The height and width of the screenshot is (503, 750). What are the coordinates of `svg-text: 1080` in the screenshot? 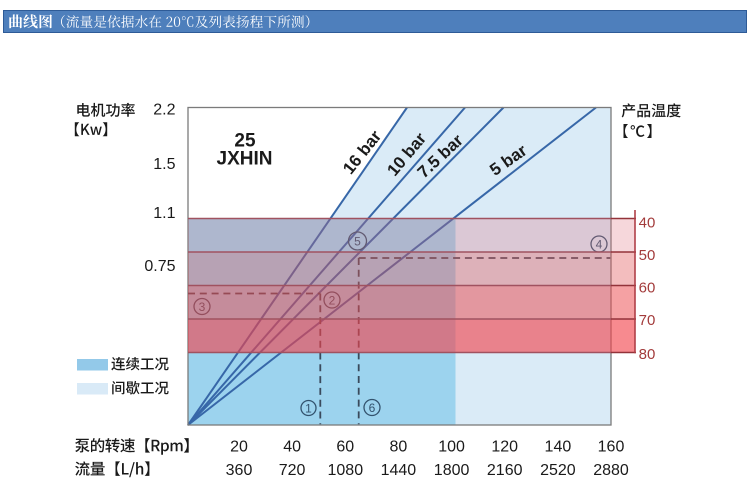 It's located at (346, 470).